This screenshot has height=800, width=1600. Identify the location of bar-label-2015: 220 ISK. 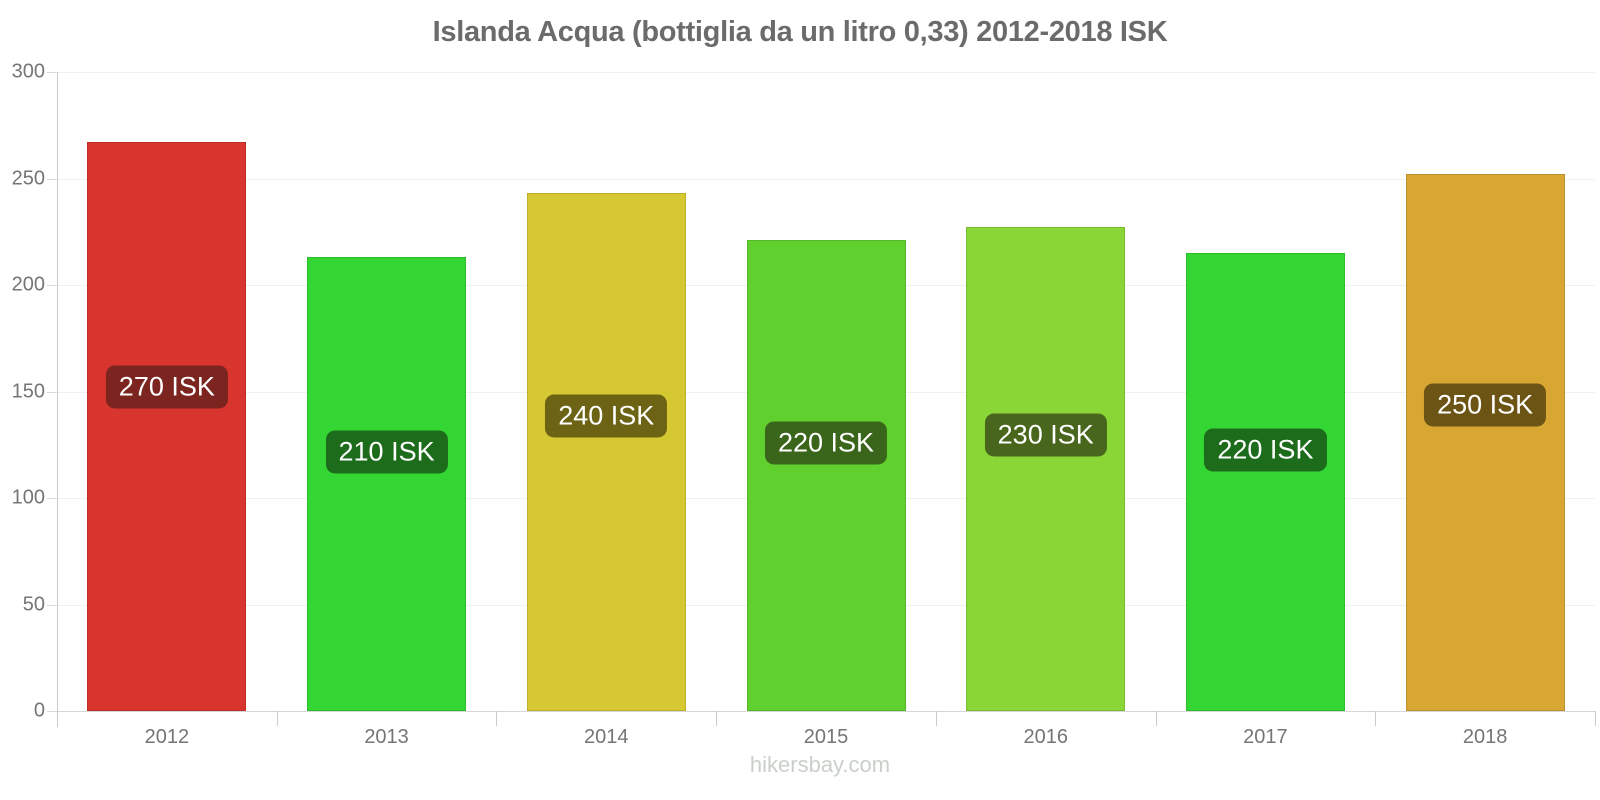
(826, 443).